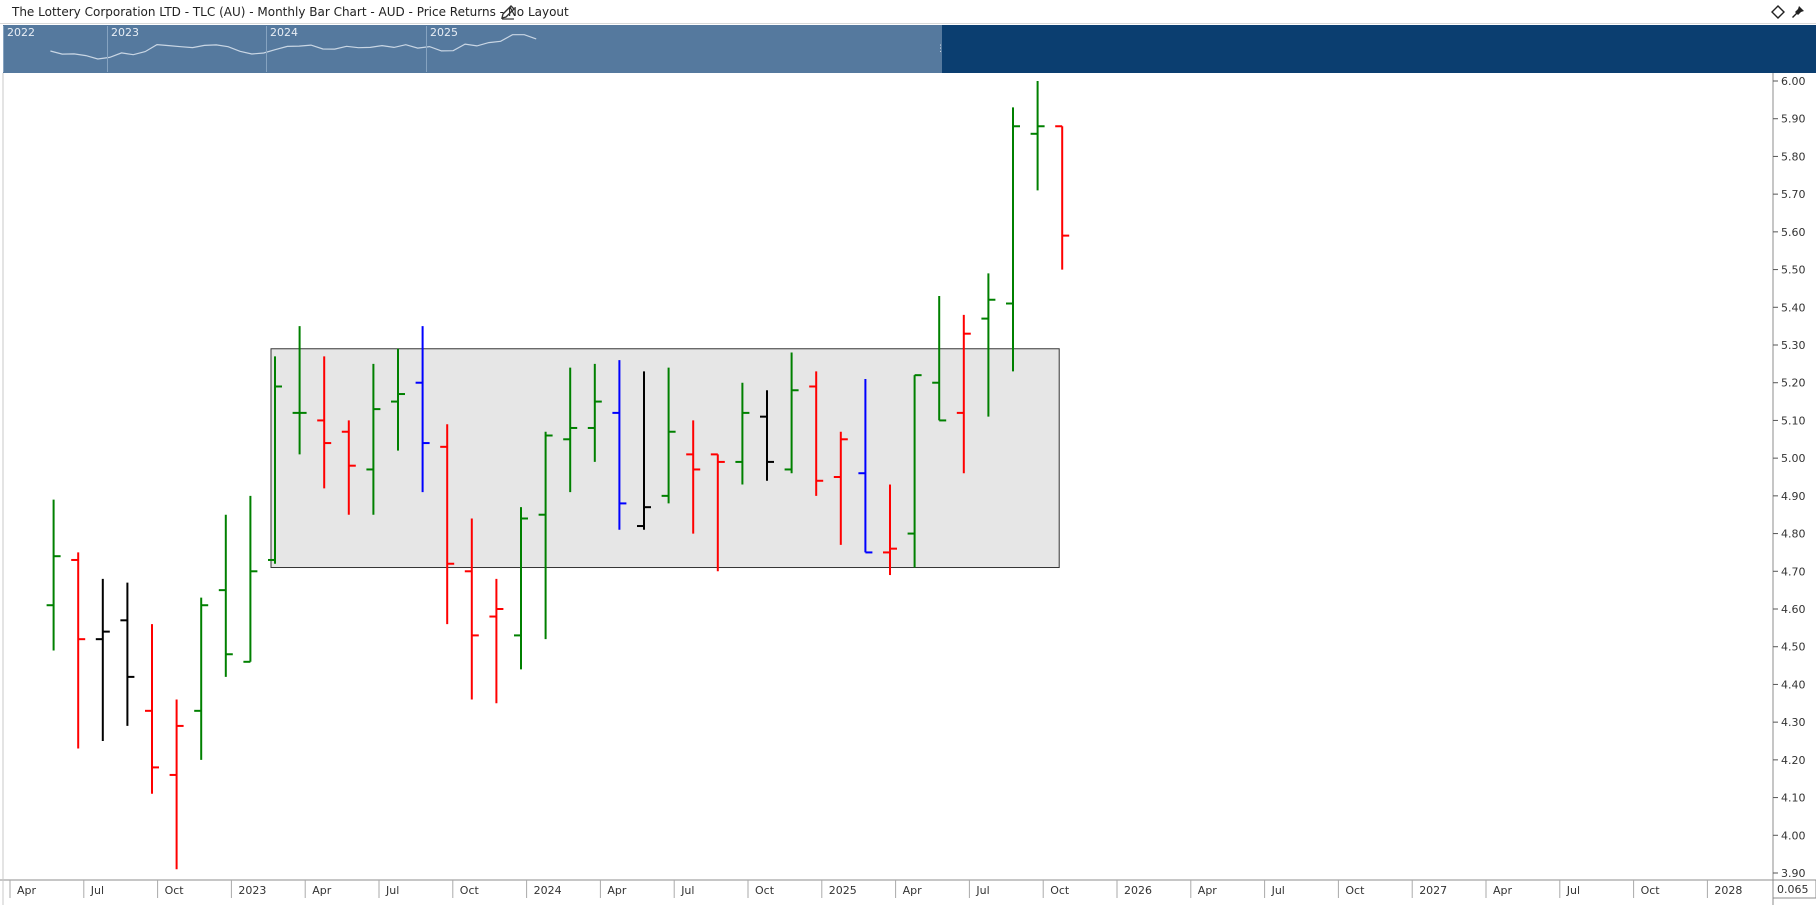  What do you see at coordinates (1793, 270) in the screenshot?
I see `price-axis-label: 5.50` at bounding box center [1793, 270].